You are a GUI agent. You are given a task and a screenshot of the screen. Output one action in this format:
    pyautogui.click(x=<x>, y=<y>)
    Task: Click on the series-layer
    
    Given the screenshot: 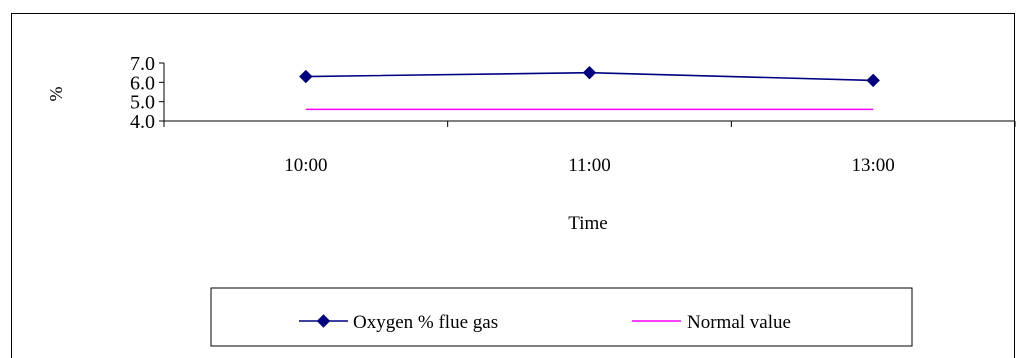 What is the action you would take?
    pyautogui.click(x=589, y=88)
    